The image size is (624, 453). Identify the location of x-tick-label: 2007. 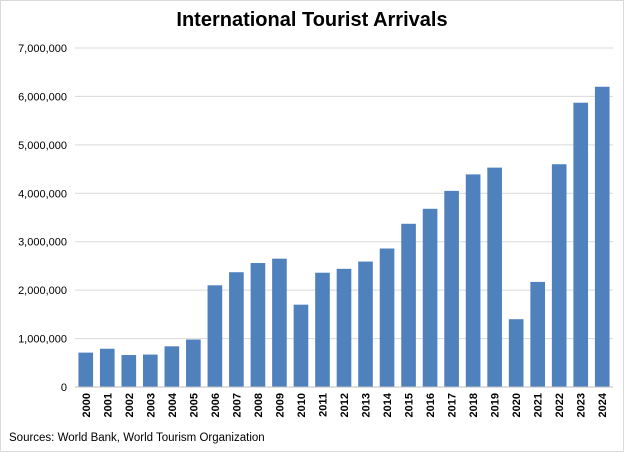
(237, 405).